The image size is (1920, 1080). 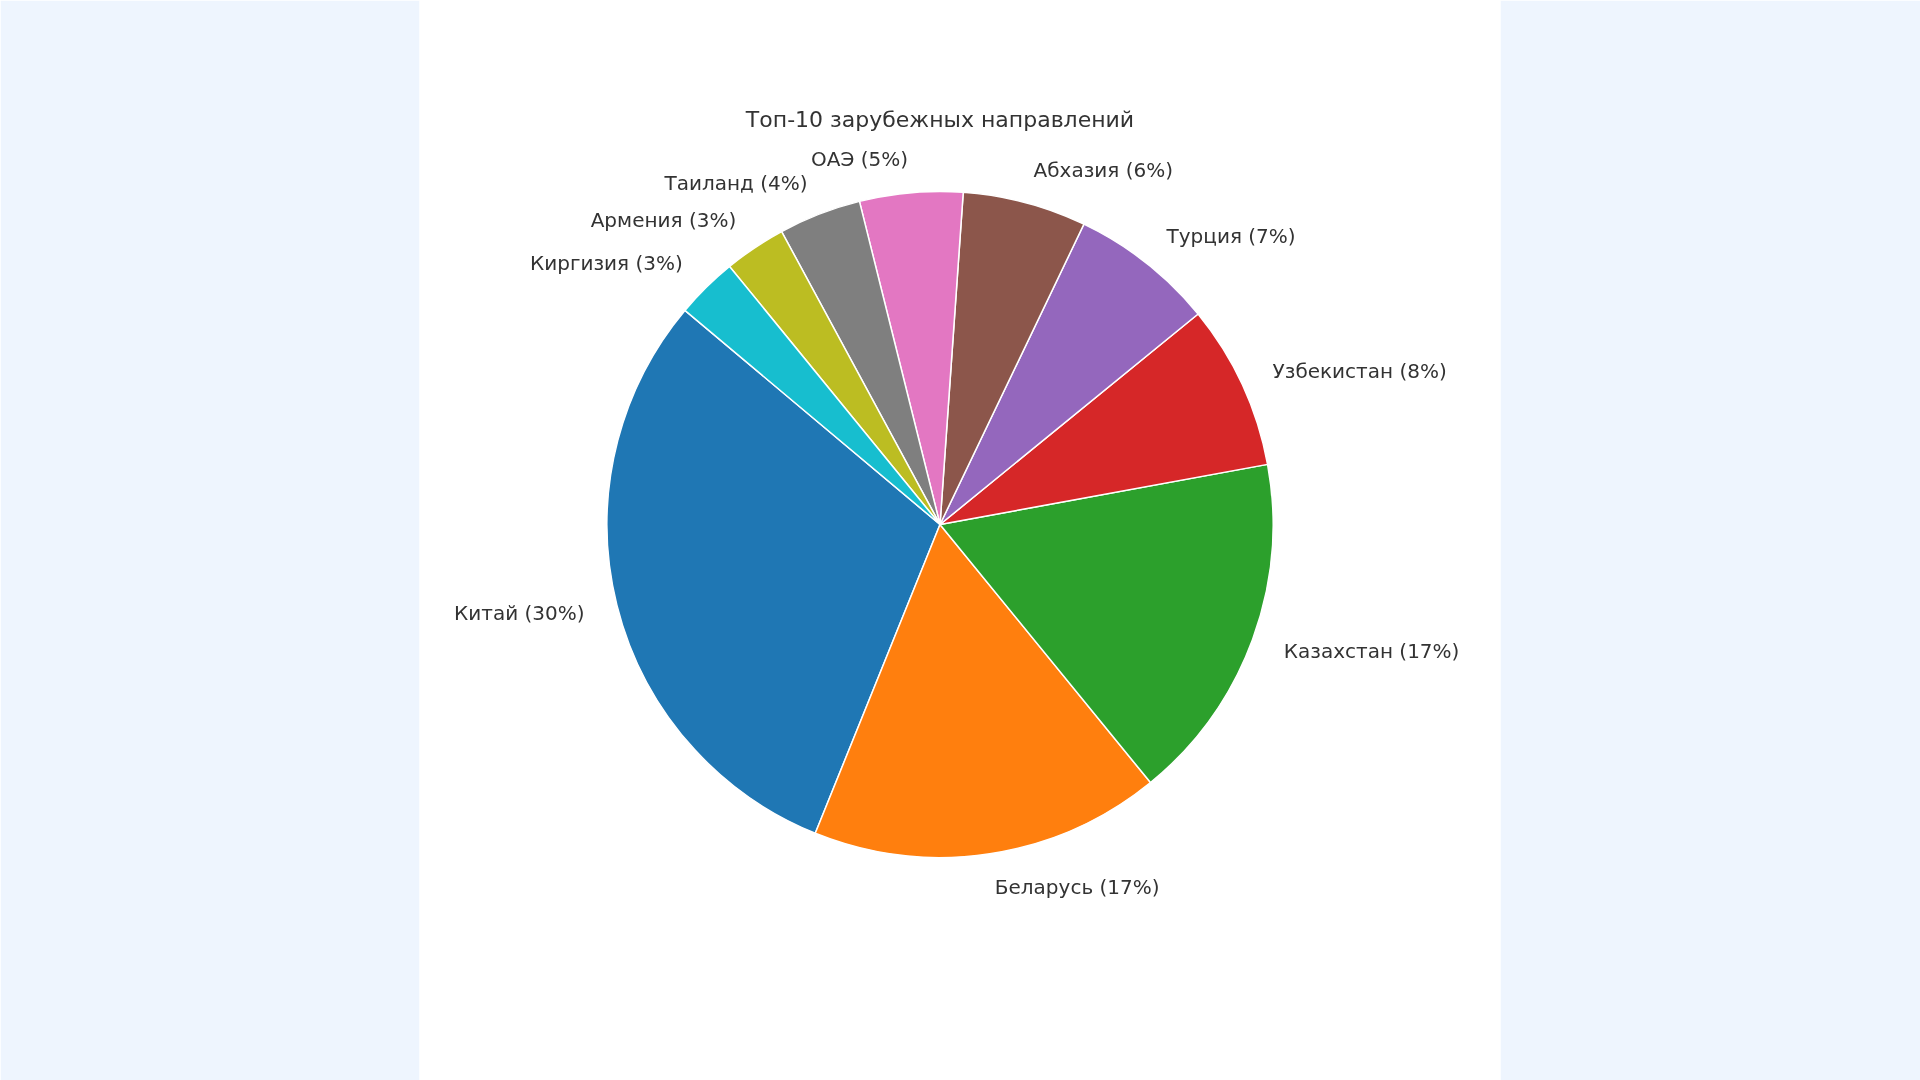 What do you see at coordinates (1077, 887) in the screenshot?
I see `slice-label: Беларусь (17%)` at bounding box center [1077, 887].